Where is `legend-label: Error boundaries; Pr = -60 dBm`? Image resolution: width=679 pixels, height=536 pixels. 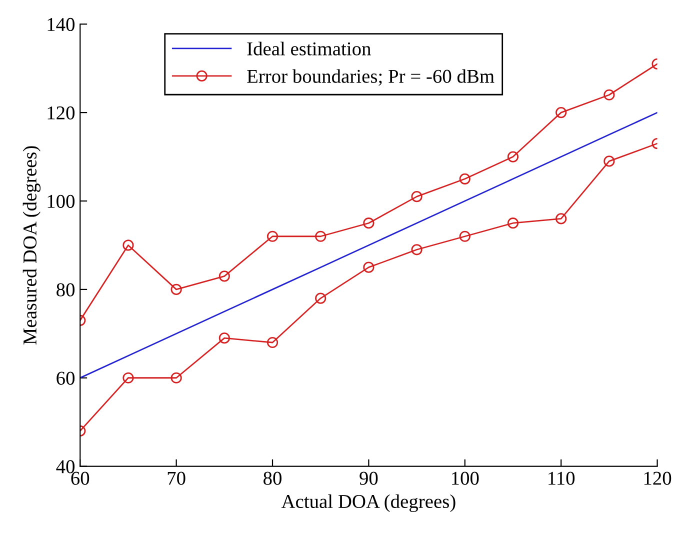
legend-label: Error boundaries; Pr = -60 dBm is located at coordinates (370, 77).